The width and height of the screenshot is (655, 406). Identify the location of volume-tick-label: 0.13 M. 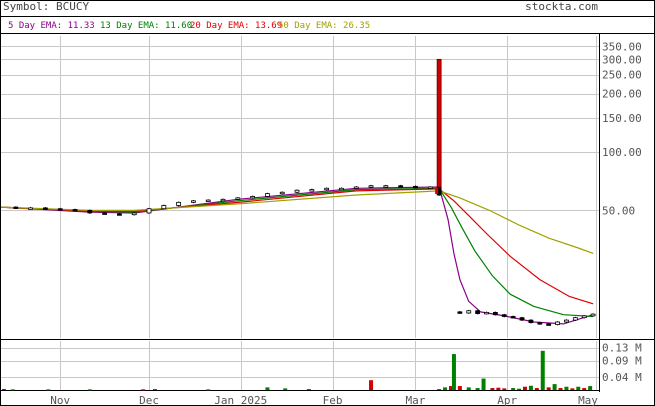
(622, 348).